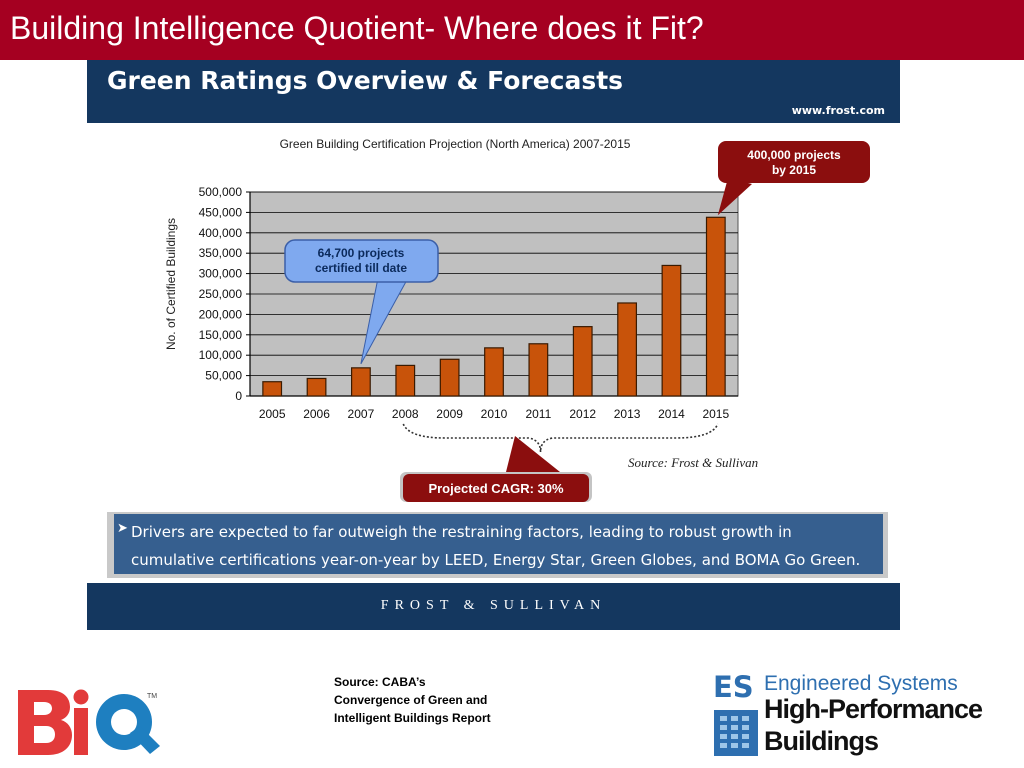  Describe the element at coordinates (171, 284) in the screenshot. I see `y-axis-label: No. of Certified Buildings` at that location.